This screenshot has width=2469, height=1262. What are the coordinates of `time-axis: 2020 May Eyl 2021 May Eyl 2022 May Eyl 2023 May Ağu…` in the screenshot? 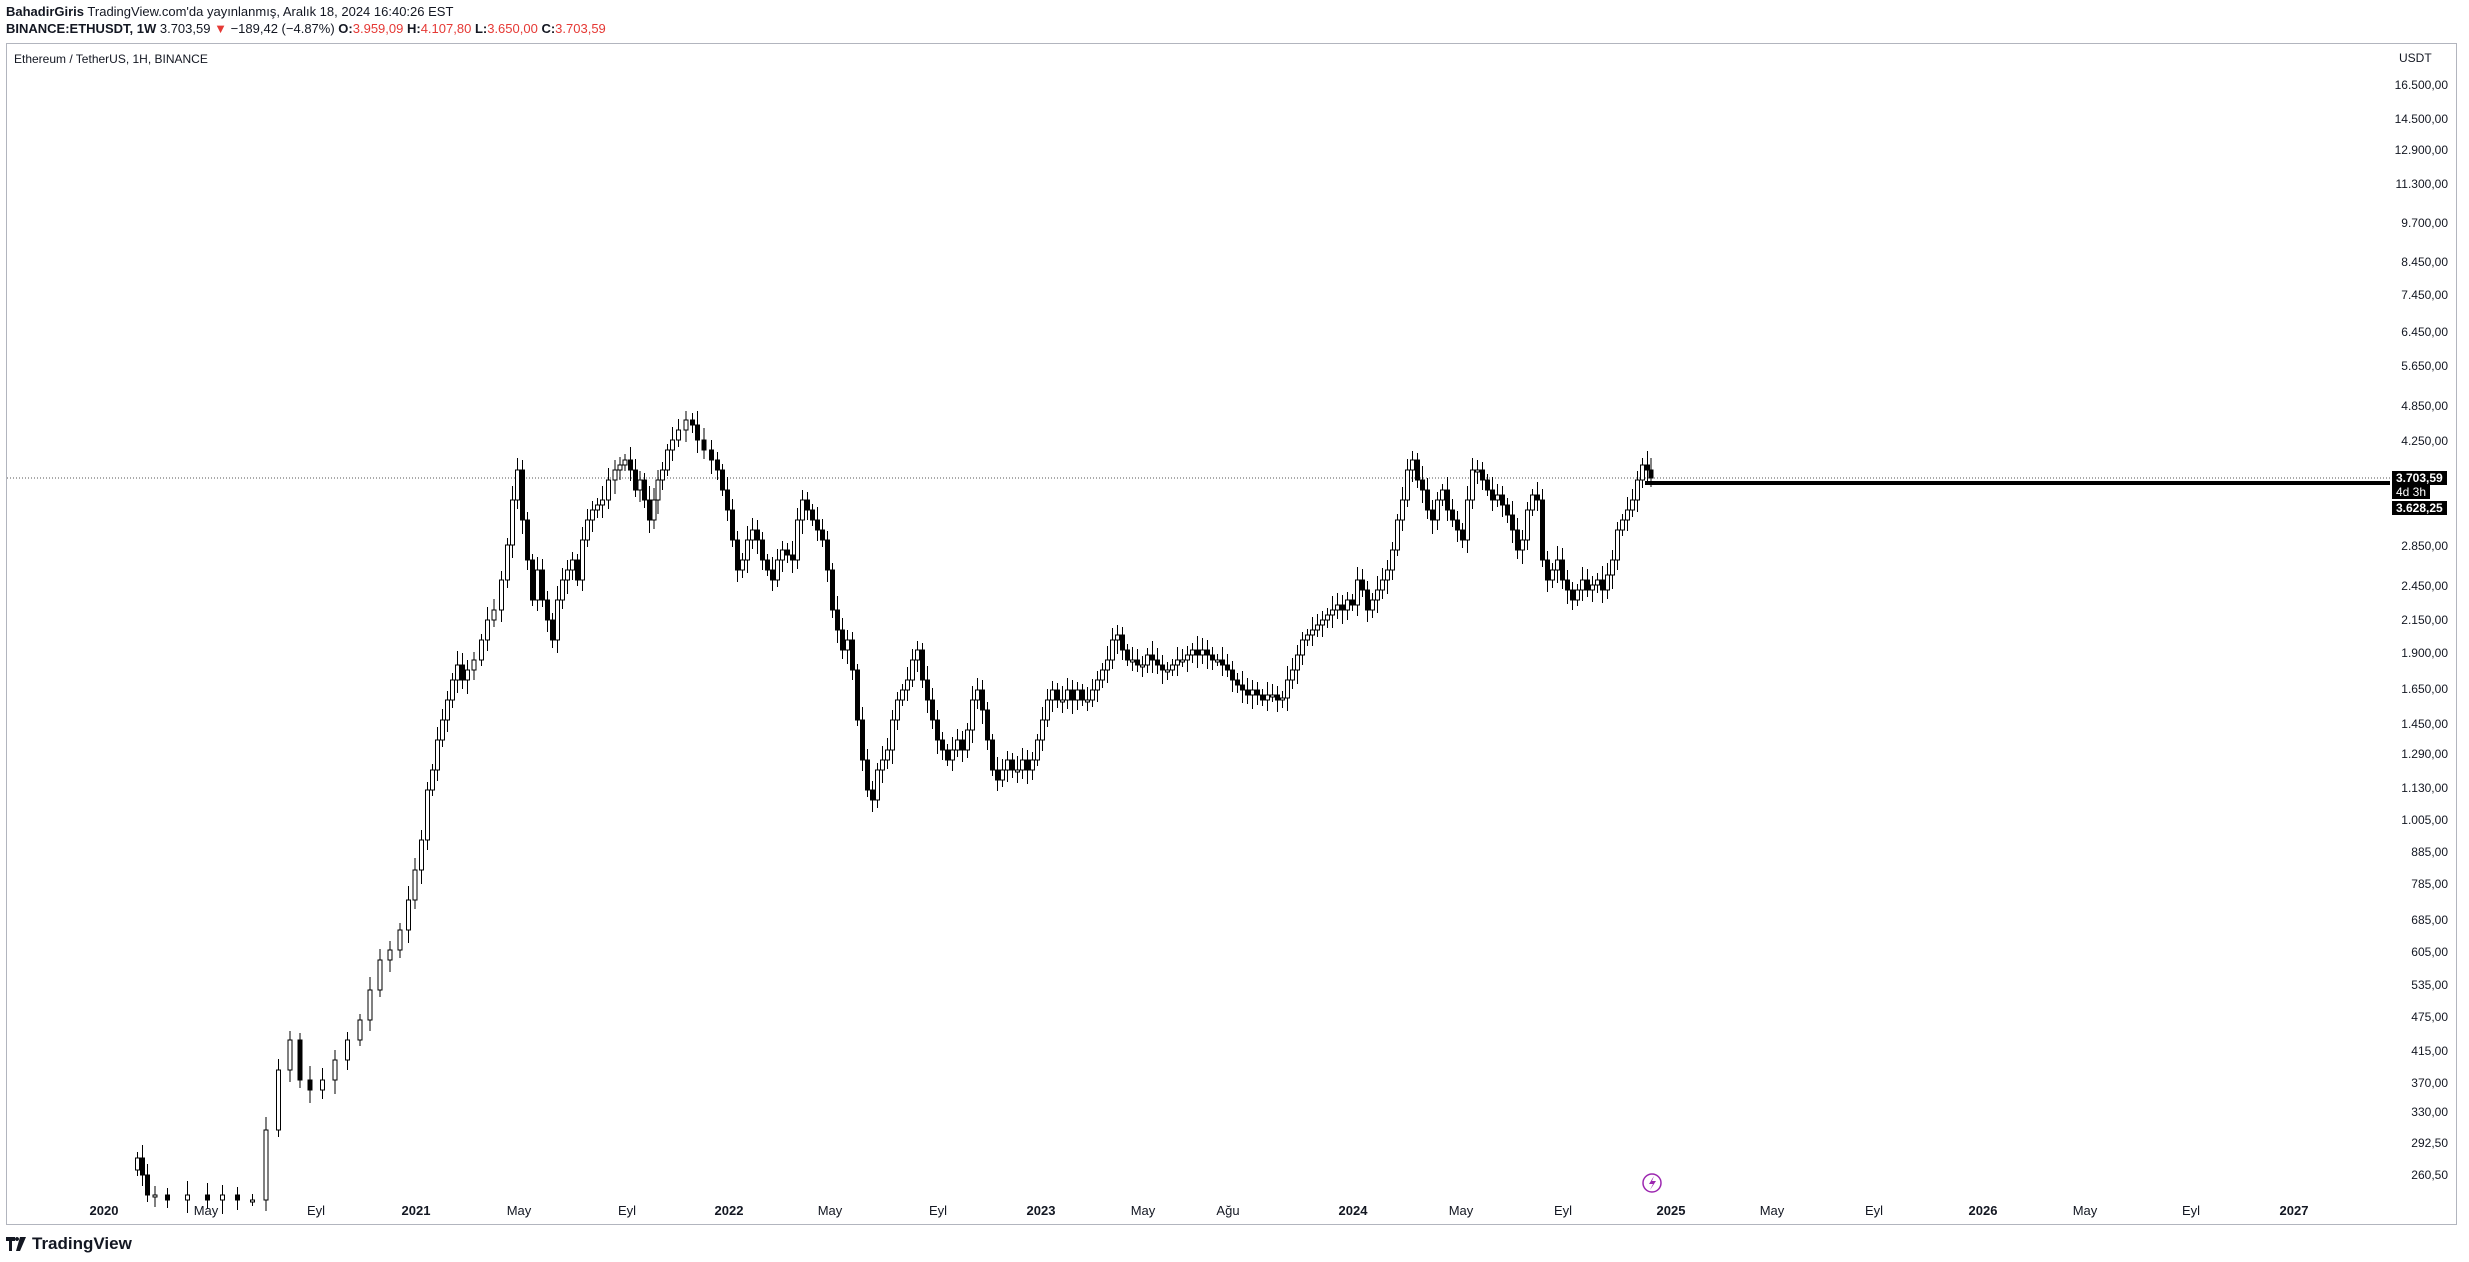 It's located at (1197, 1212).